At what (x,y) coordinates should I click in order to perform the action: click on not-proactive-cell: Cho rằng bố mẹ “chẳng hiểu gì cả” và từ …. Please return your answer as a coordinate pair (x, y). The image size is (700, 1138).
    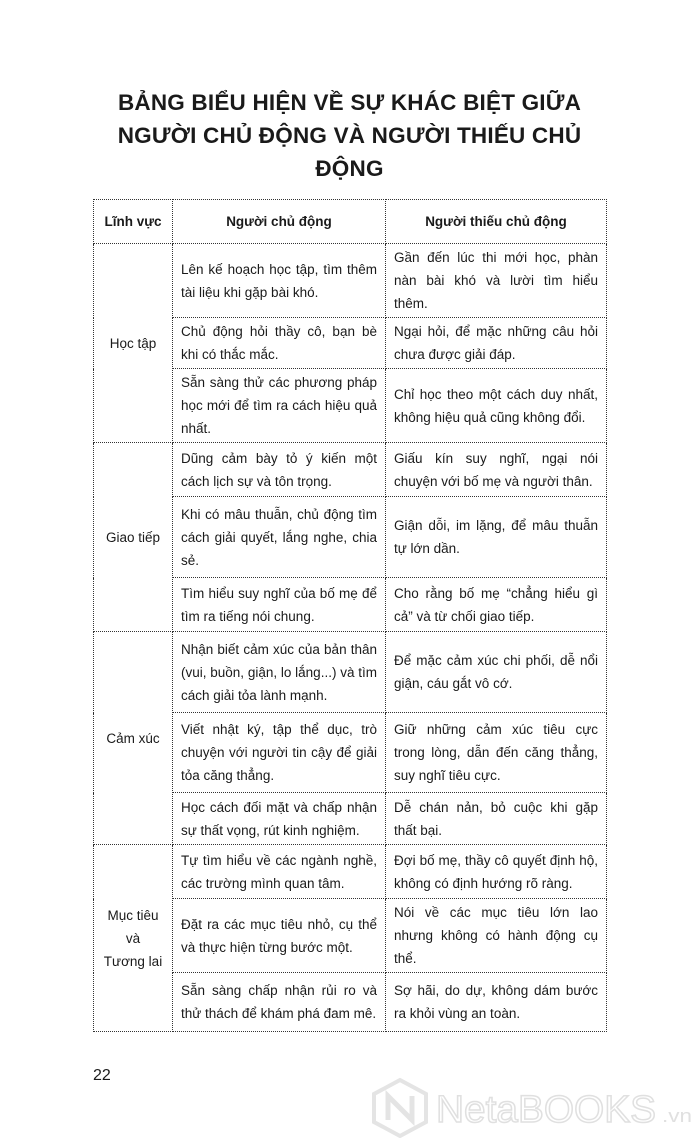
    Looking at the image, I should click on (496, 604).